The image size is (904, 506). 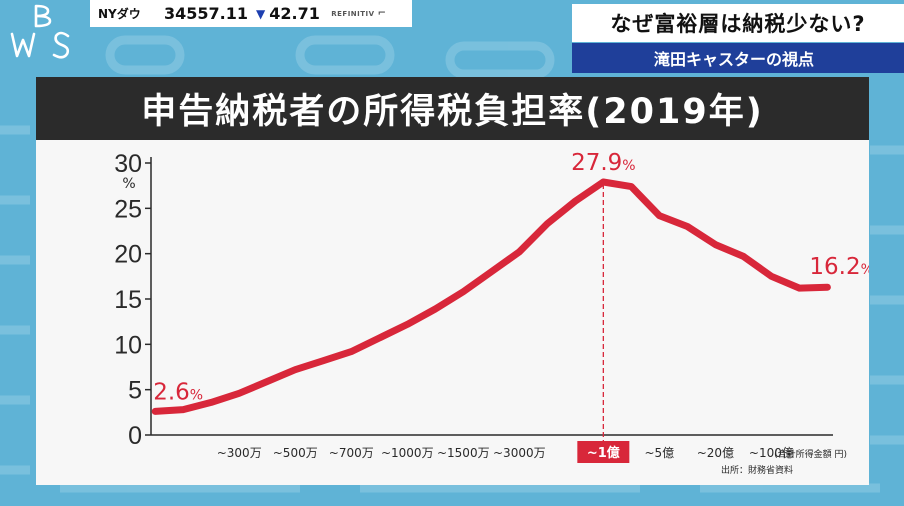 I want to click on data-label-value: 2.6, so click(x=171, y=392).